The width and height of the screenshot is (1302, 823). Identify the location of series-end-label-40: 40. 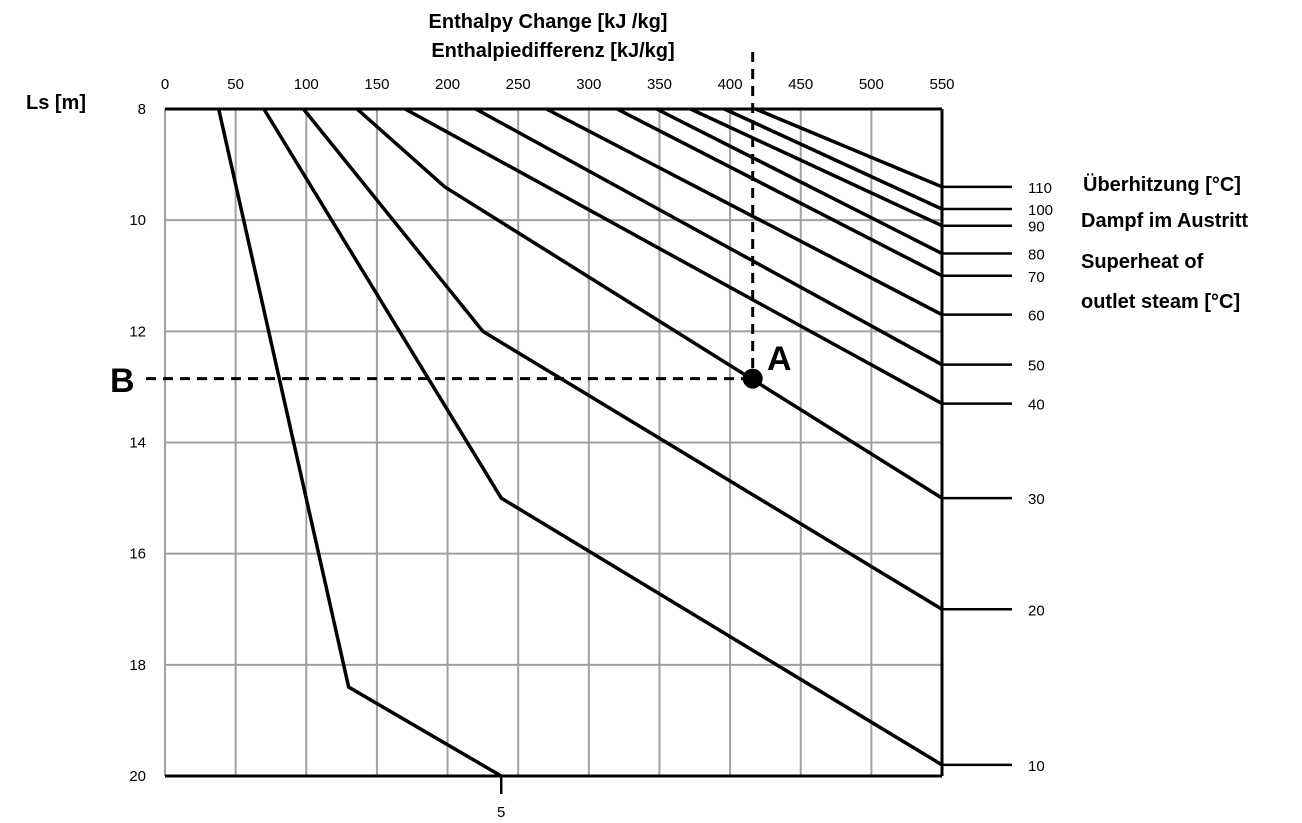
(1036, 405).